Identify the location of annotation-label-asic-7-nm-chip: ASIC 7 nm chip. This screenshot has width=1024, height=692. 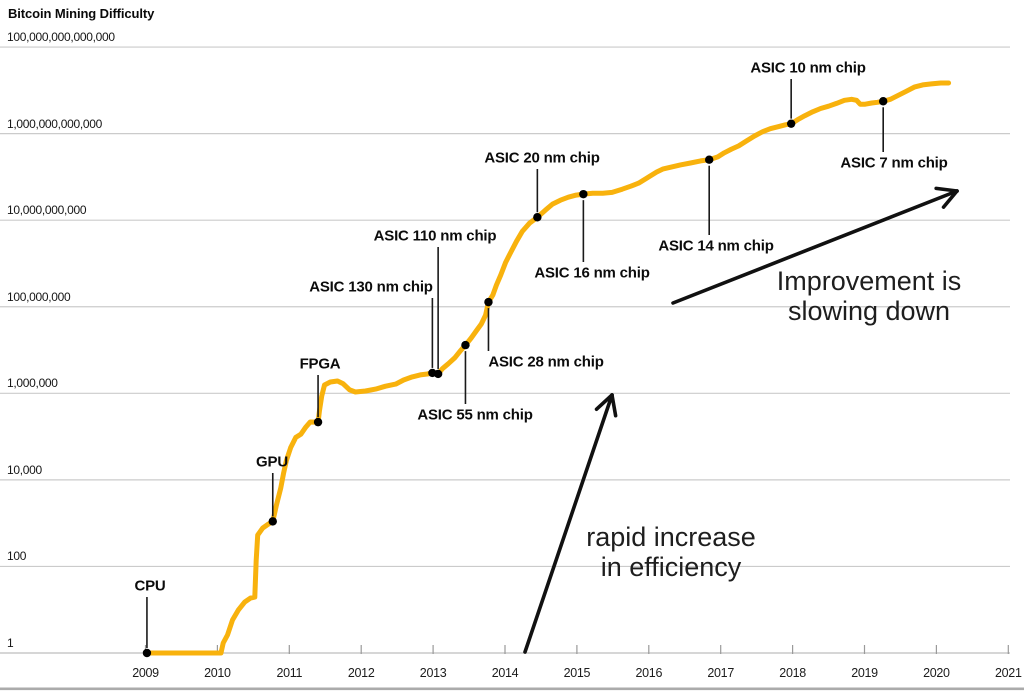
(894, 163).